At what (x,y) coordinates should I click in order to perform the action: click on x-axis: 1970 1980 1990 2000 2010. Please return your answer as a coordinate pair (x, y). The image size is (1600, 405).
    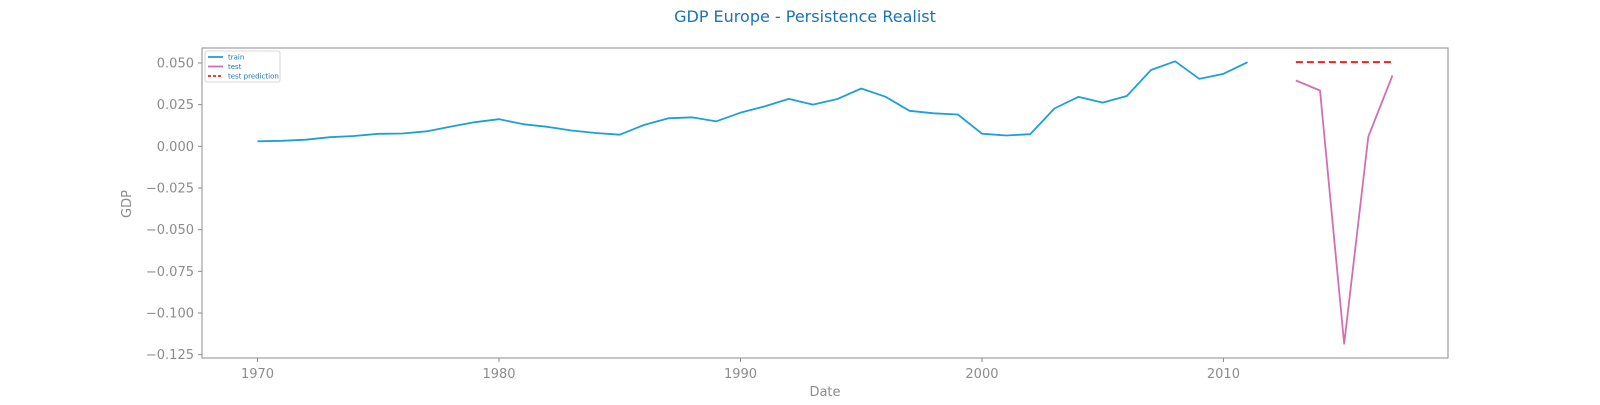
    Looking at the image, I should click on (740, 370).